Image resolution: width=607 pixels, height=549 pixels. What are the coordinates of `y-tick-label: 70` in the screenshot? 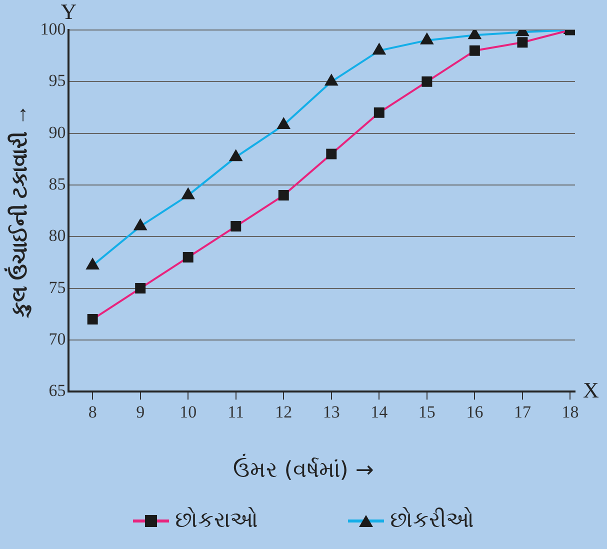 It's located at (57, 338).